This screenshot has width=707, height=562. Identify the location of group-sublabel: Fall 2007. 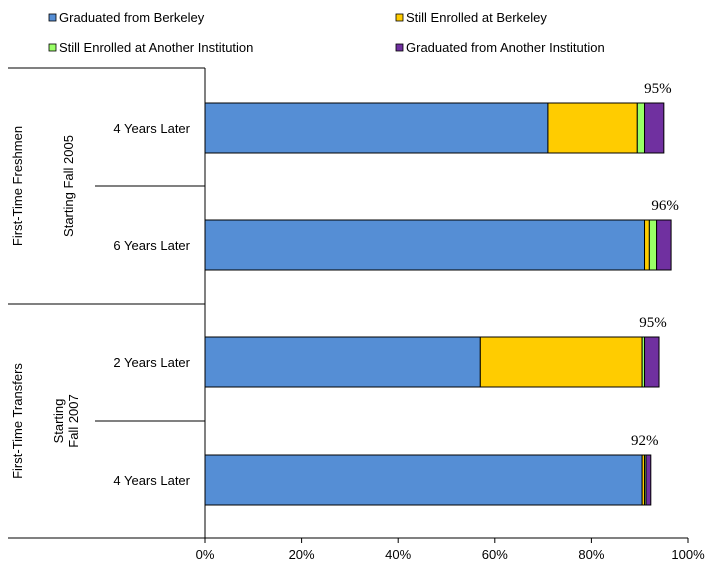
(73, 420).